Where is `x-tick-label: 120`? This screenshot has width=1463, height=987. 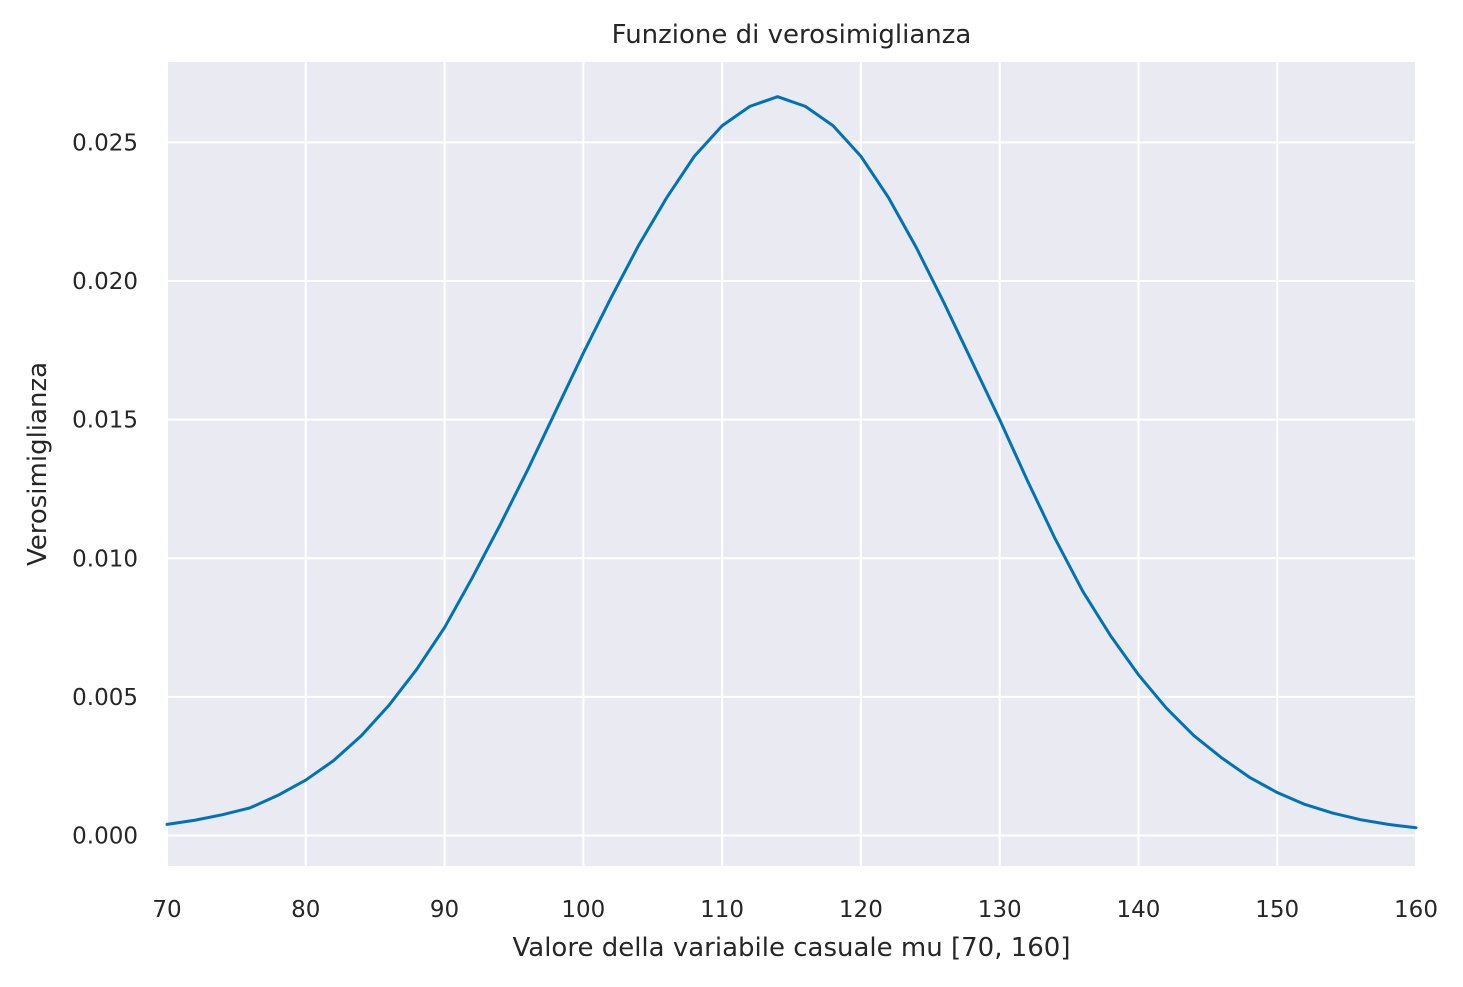
x-tick-label: 120 is located at coordinates (861, 910).